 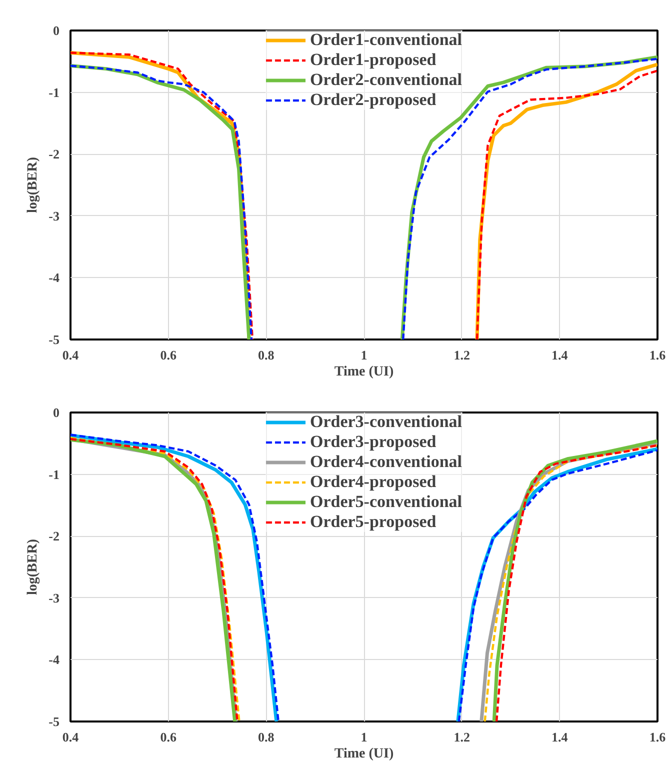 What do you see at coordinates (373, 442) in the screenshot?
I see `legend-label: Order3-proposed` at bounding box center [373, 442].